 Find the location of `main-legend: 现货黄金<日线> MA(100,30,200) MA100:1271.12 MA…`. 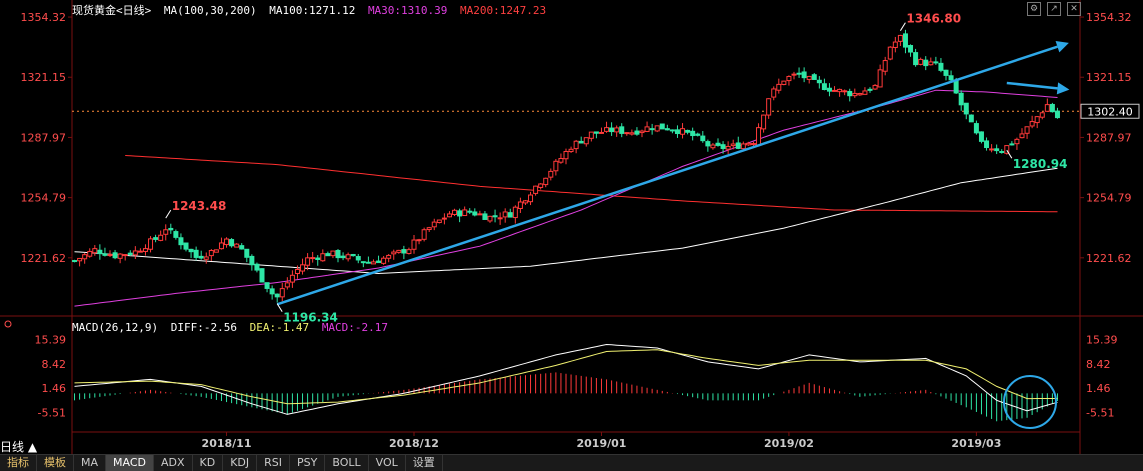

main-legend: 现货黄金<日线> MA(100,30,200) MA100:1271.12 MA… is located at coordinates (312, 10).